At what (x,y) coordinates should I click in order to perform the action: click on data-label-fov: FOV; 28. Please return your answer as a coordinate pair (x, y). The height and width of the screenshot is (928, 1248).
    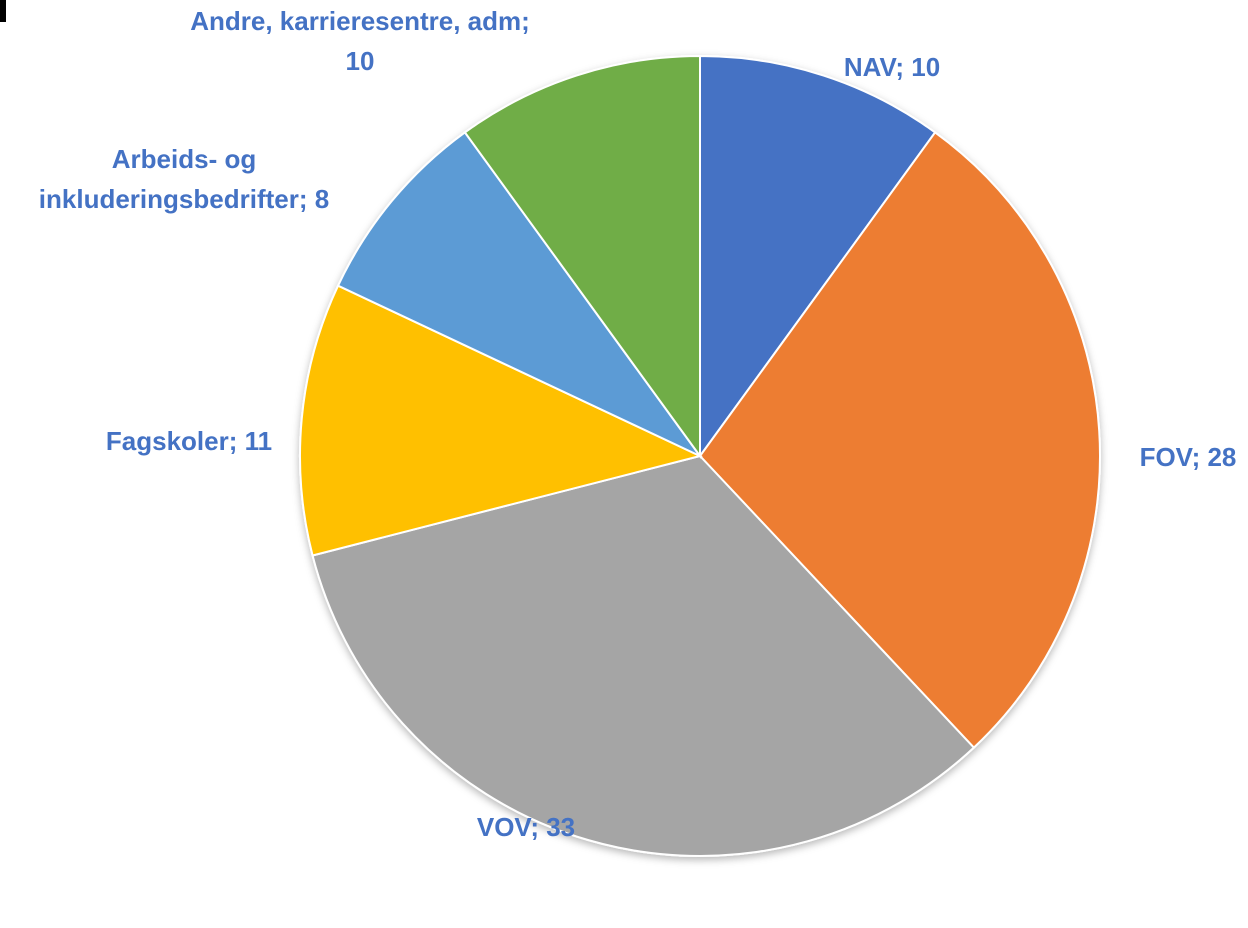
    Looking at the image, I should click on (1188, 457).